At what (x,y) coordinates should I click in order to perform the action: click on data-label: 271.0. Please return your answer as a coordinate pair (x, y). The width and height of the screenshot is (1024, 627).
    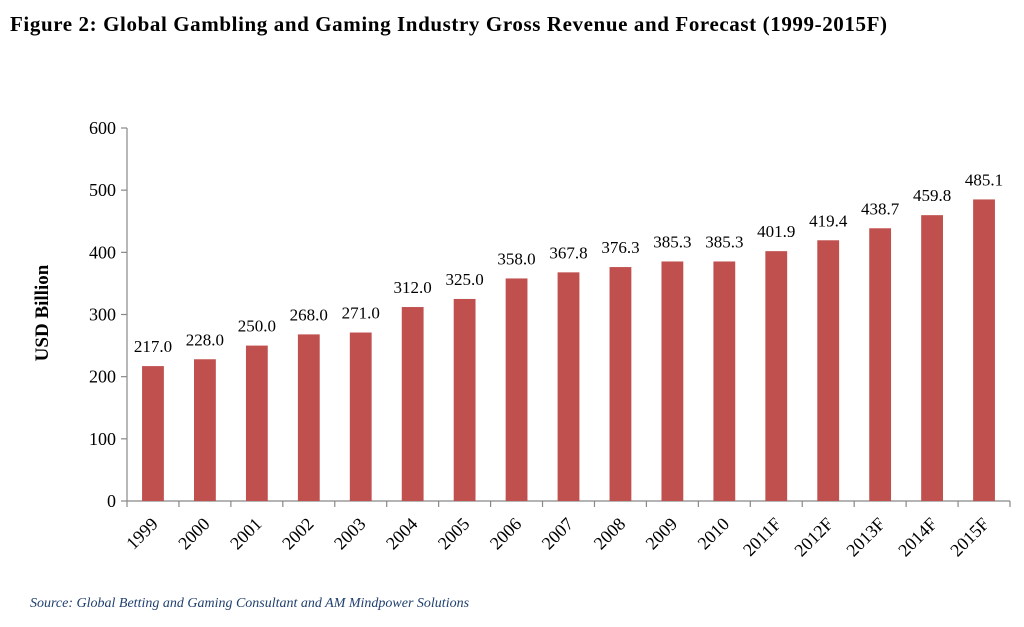
    Looking at the image, I should click on (361, 313).